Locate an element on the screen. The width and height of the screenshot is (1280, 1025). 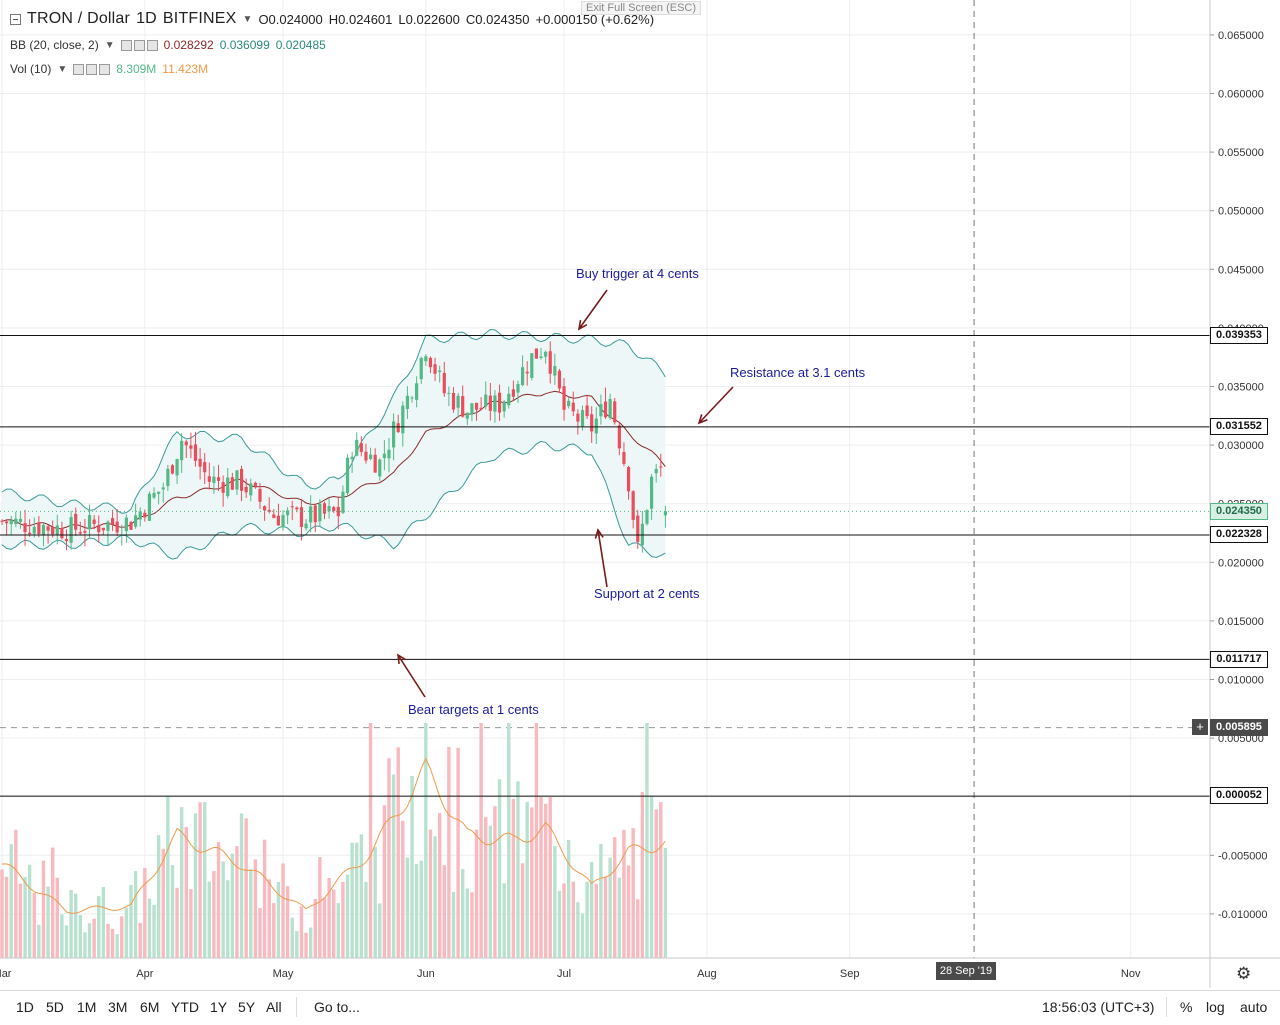
price-tag-high: 0.039353 is located at coordinates (1239, 335).